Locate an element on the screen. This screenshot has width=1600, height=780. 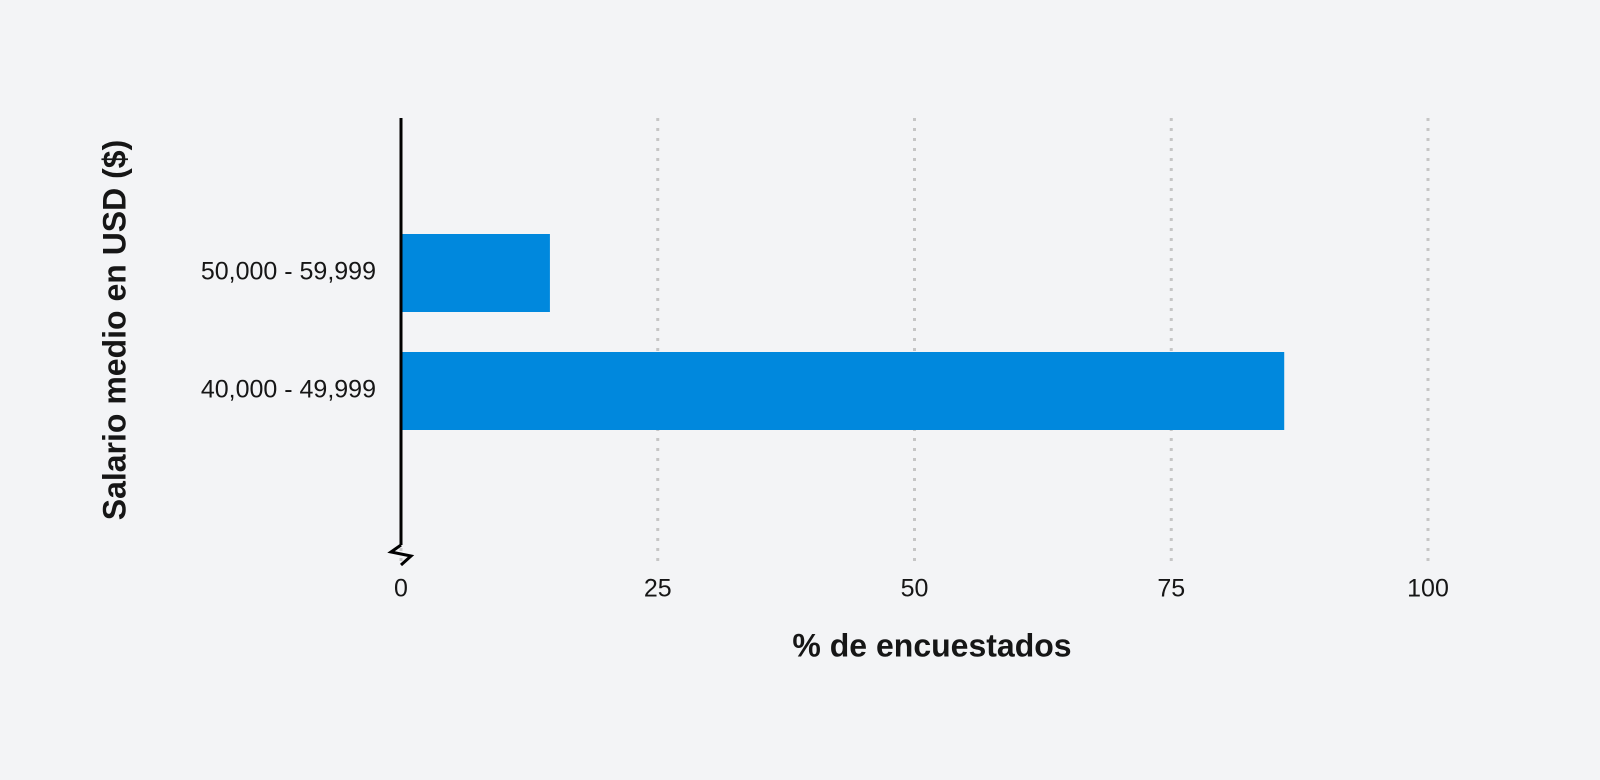
x-tick-label: 0 is located at coordinates (401, 589).